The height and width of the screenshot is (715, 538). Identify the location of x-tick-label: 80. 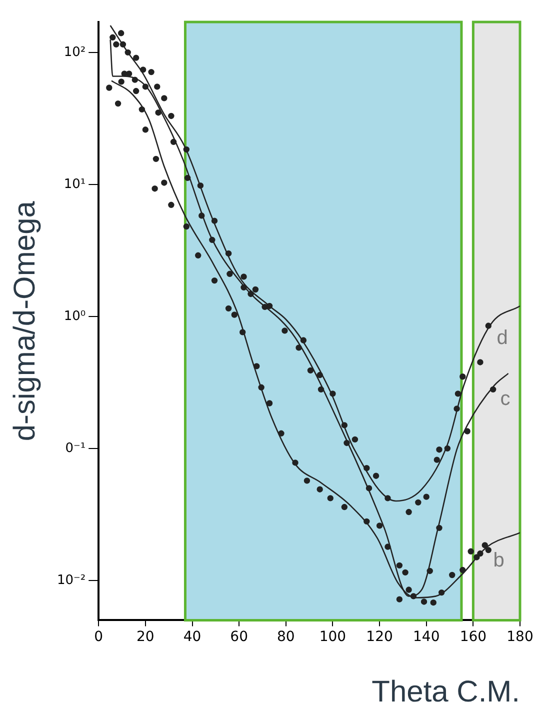
(285, 637).